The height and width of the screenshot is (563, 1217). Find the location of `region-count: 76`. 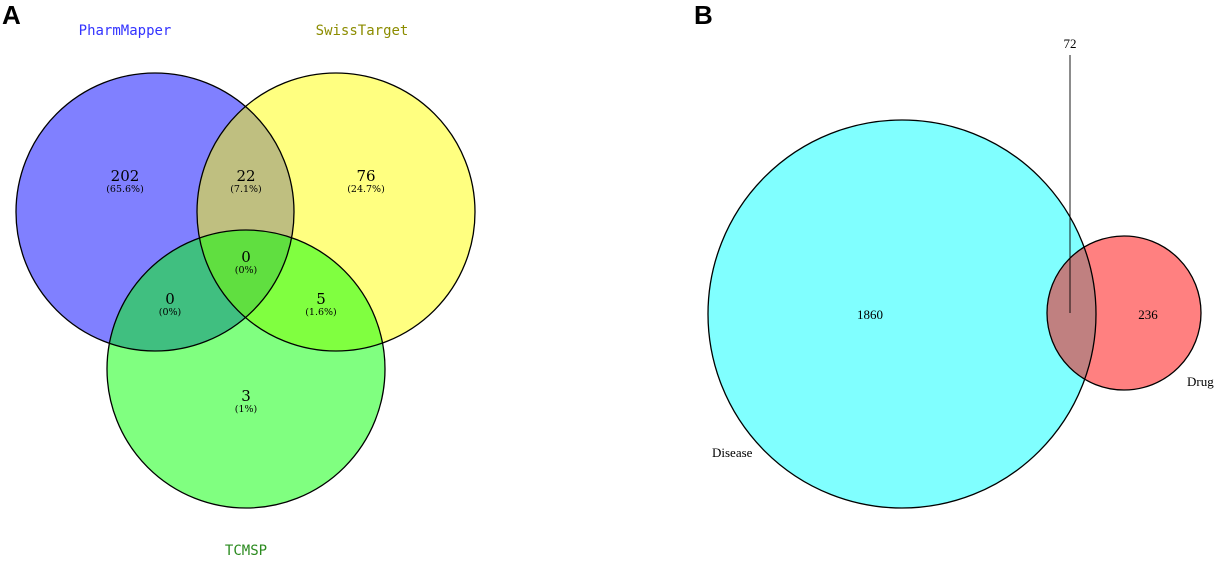

region-count: 76 is located at coordinates (365, 176).